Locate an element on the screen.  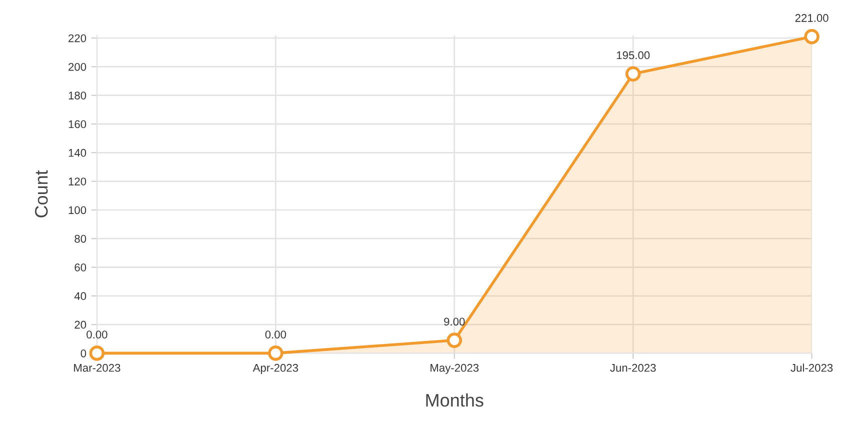
y-tick-label: 20 is located at coordinates (80, 324).